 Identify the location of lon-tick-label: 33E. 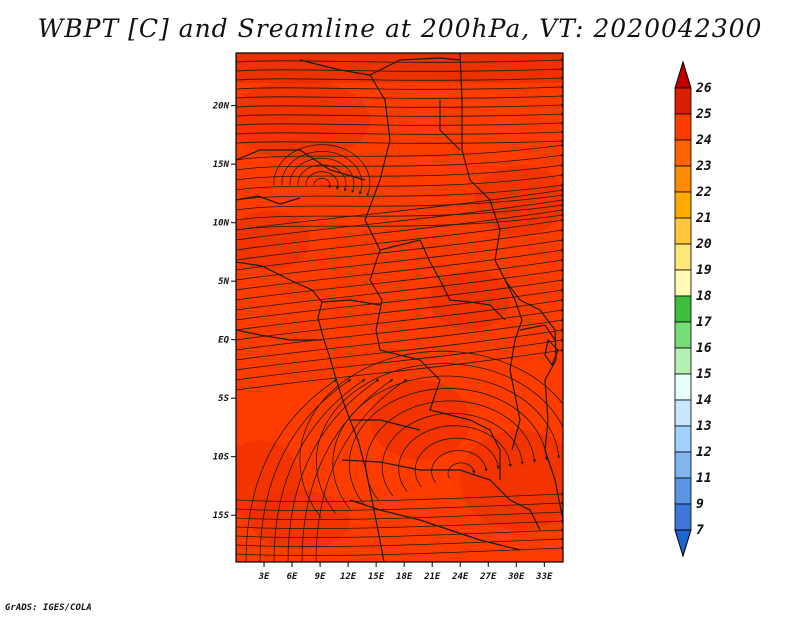
(544, 577).